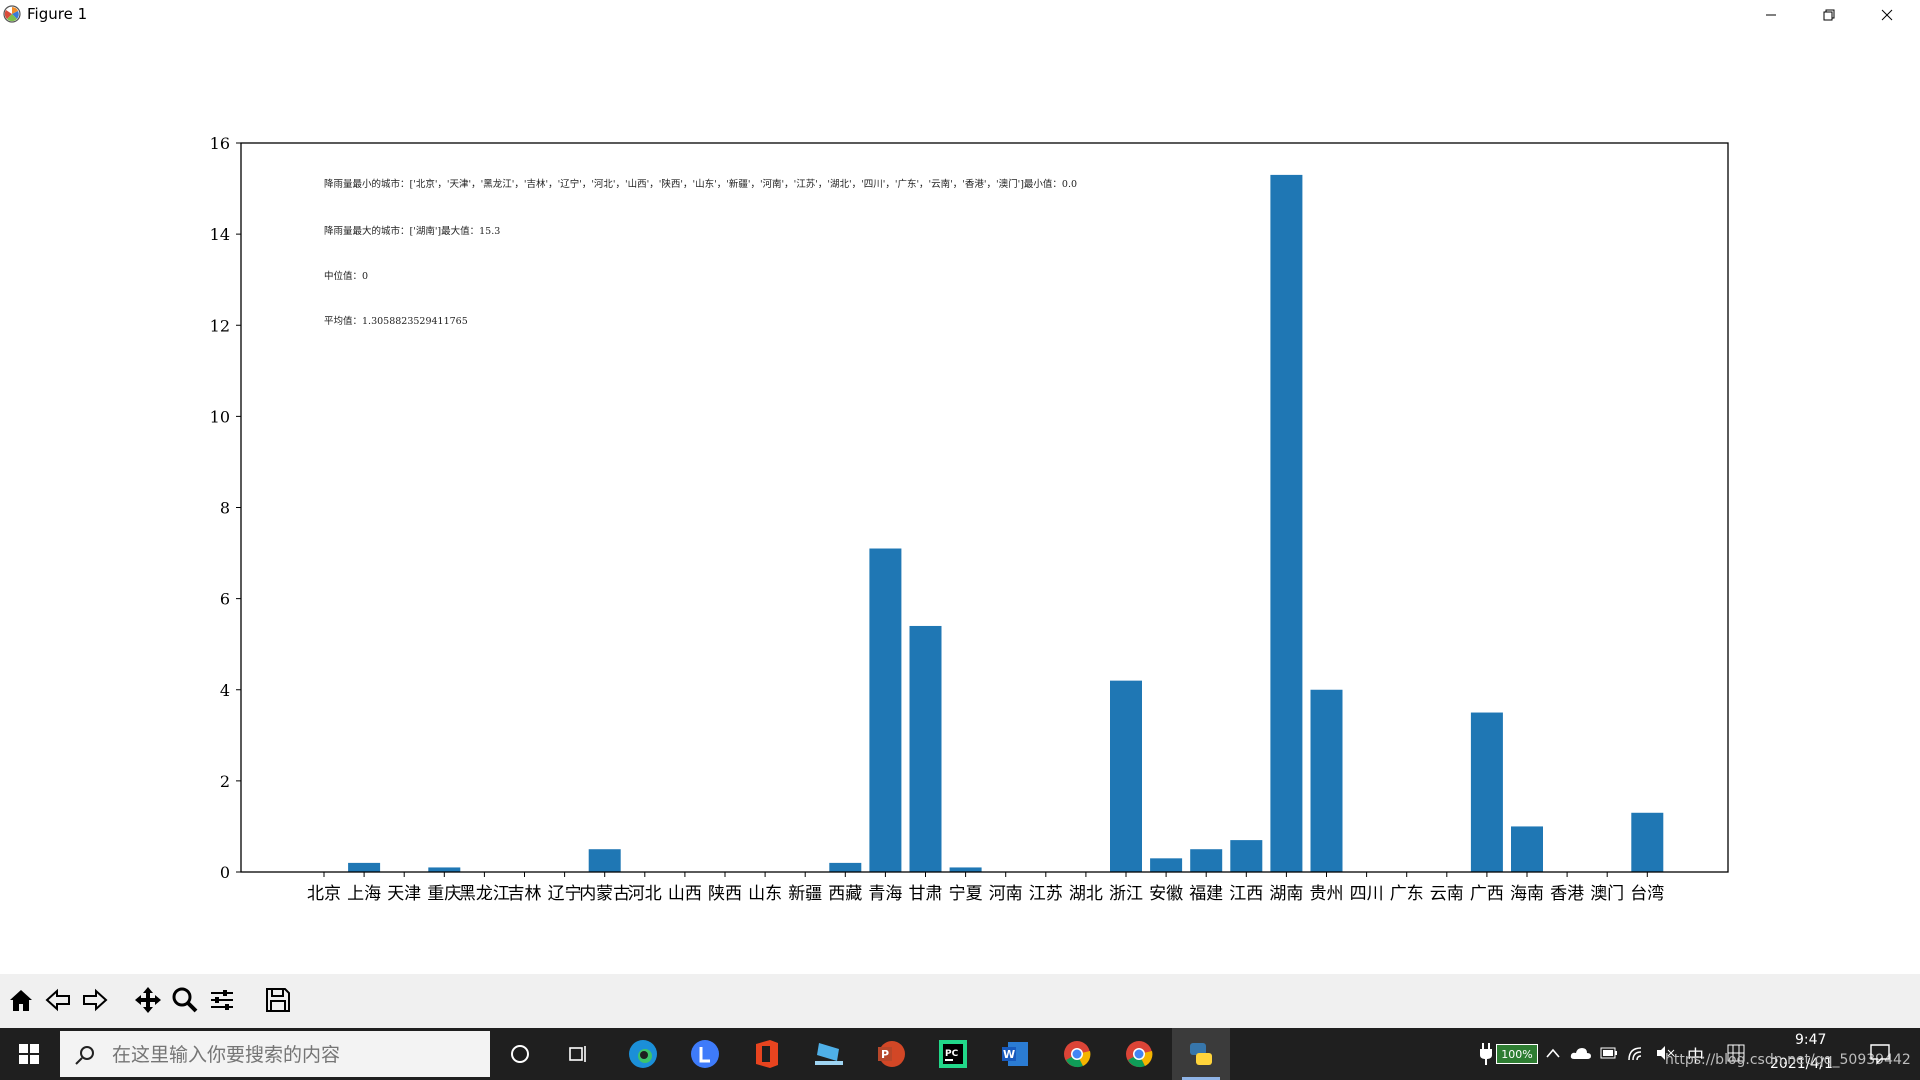 This screenshot has height=1080, width=1920. I want to click on laptop-app-icon, so click(829, 1054).